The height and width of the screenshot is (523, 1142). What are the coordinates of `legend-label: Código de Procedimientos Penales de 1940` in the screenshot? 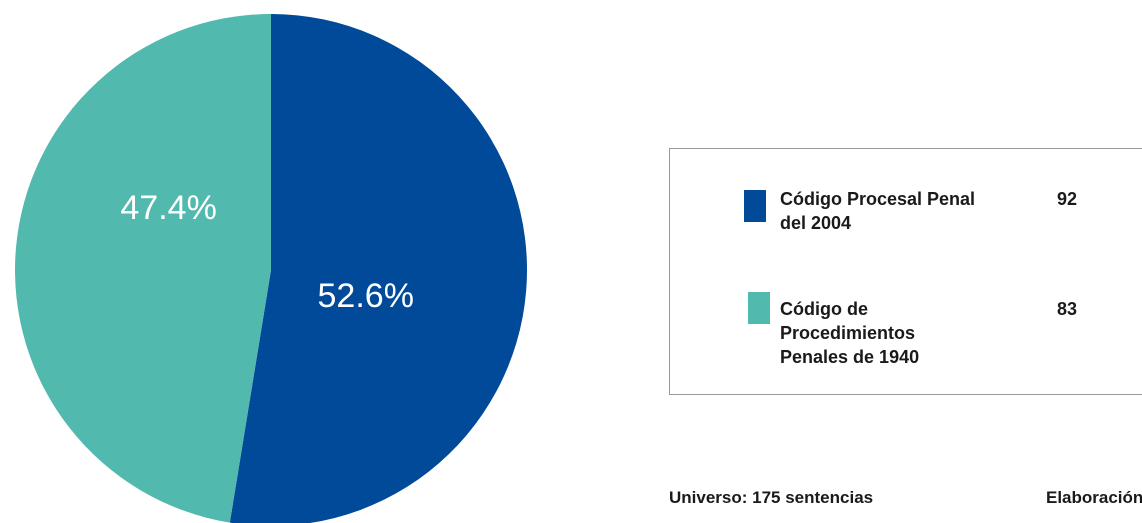 It's located at (850, 333).